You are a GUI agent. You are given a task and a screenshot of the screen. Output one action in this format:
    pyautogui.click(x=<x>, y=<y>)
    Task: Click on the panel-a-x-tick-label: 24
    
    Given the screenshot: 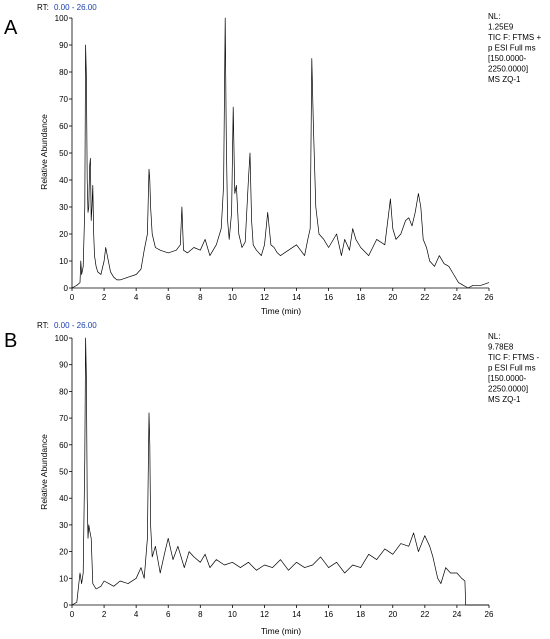 What is the action you would take?
    pyautogui.click(x=456, y=297)
    